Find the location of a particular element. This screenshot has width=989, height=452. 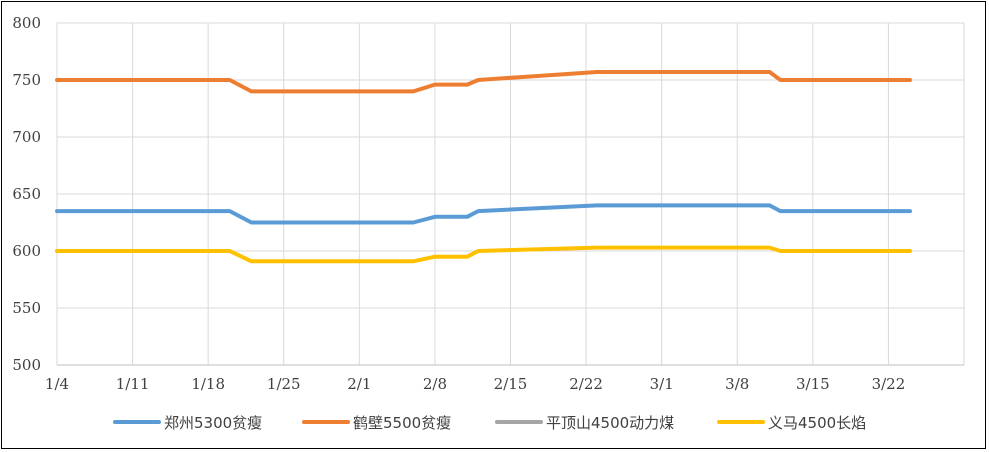

y-tick-label: 600 is located at coordinates (26, 251).